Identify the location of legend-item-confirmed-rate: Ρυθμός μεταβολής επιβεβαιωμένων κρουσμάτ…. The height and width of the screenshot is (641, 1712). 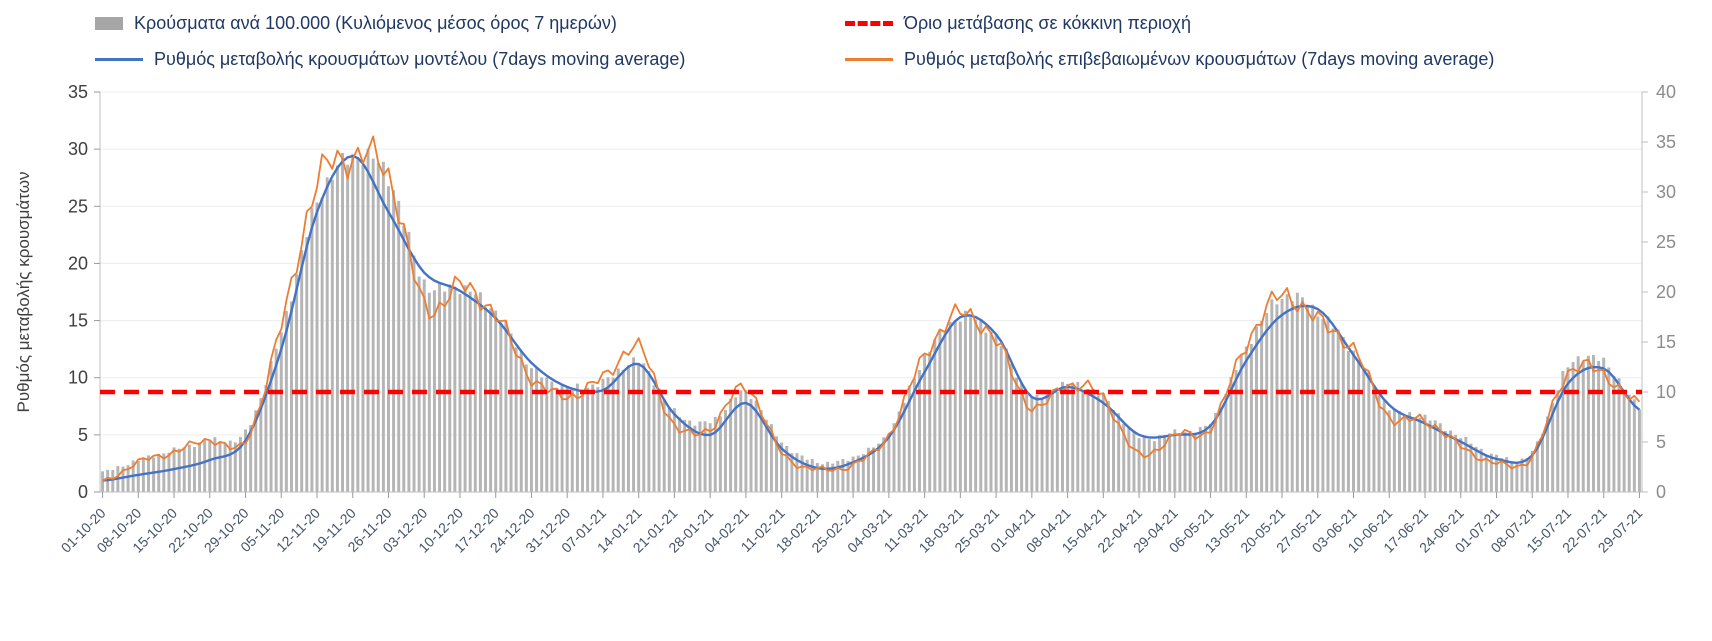
(1169, 59).